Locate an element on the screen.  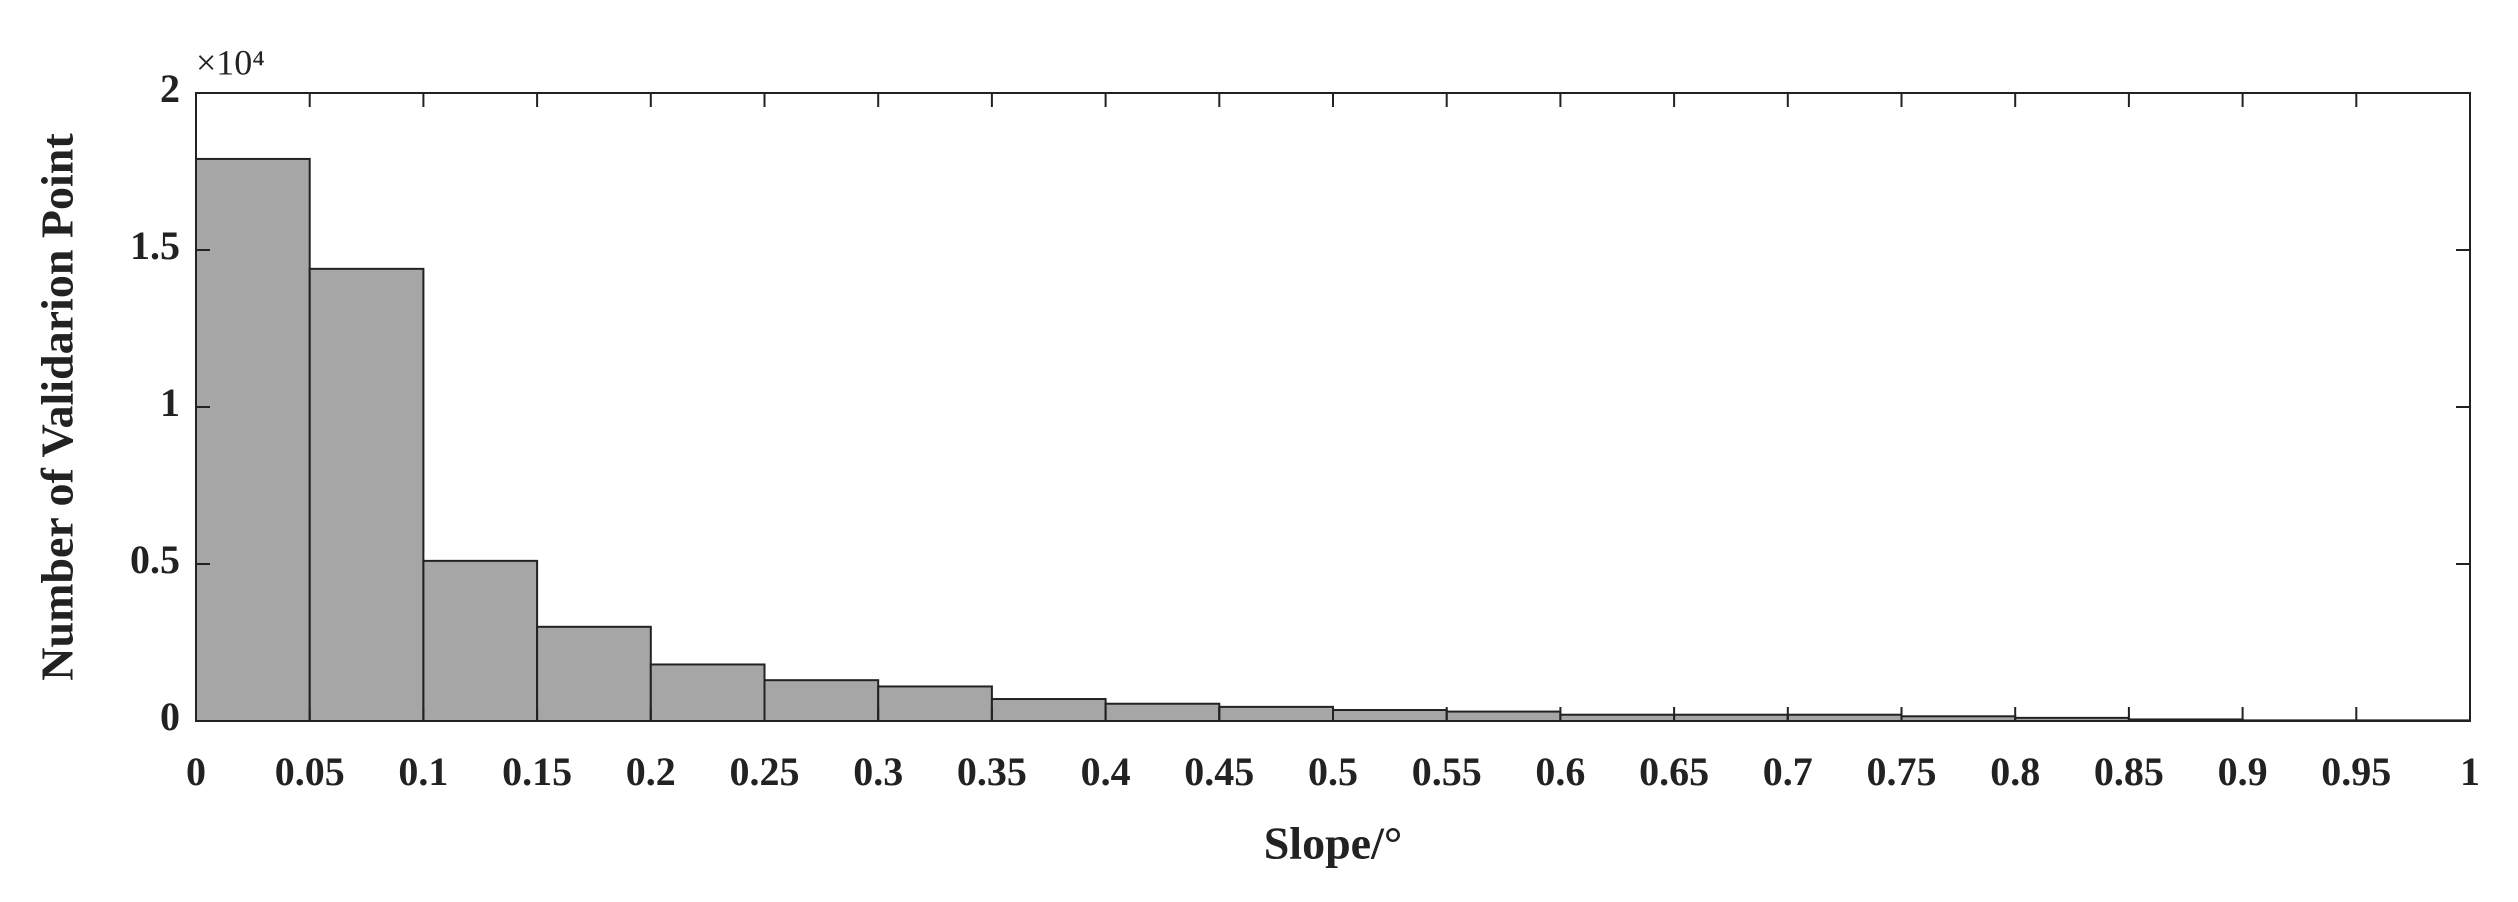
x-tick-label: 0.9 is located at coordinates (2243, 771).